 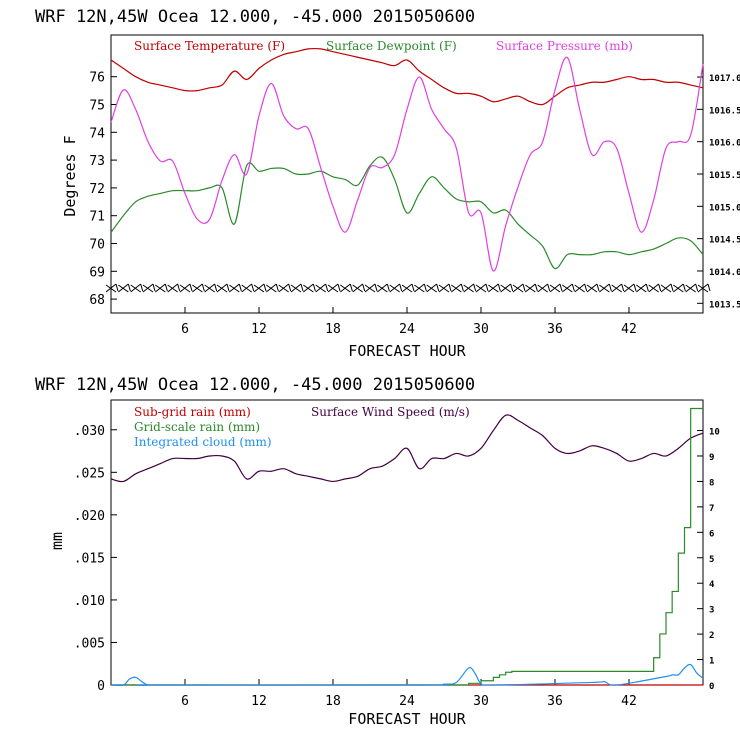 I want to click on panel1-legend-pressure: Surface Pressure (mb), so click(x=564, y=46).